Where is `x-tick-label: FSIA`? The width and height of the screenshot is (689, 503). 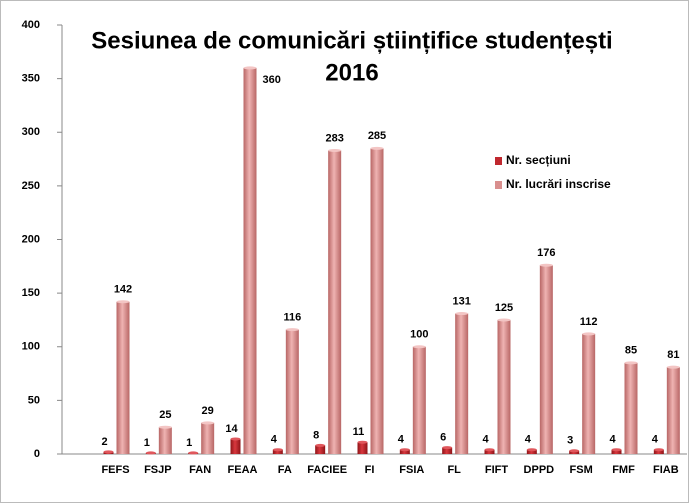 x-tick-label: FSIA is located at coordinates (411, 470).